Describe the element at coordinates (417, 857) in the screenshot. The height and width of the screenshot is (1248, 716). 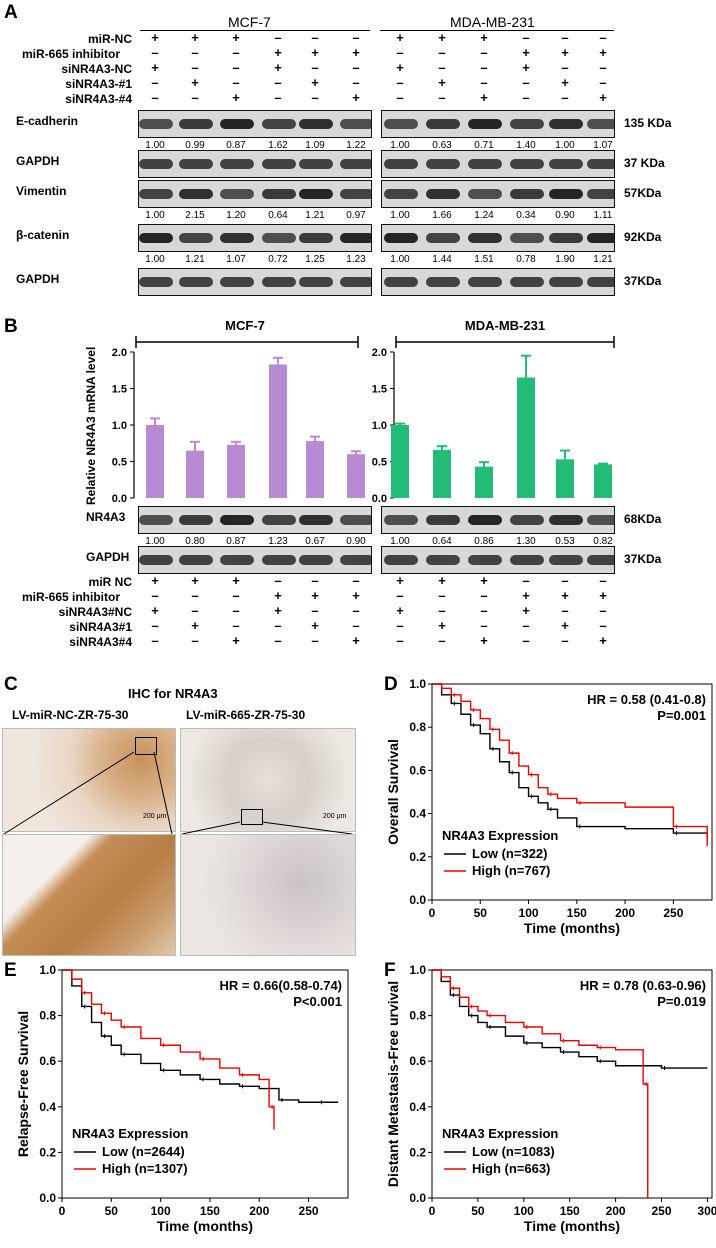
I see `y-tick-label: 0.2` at that location.